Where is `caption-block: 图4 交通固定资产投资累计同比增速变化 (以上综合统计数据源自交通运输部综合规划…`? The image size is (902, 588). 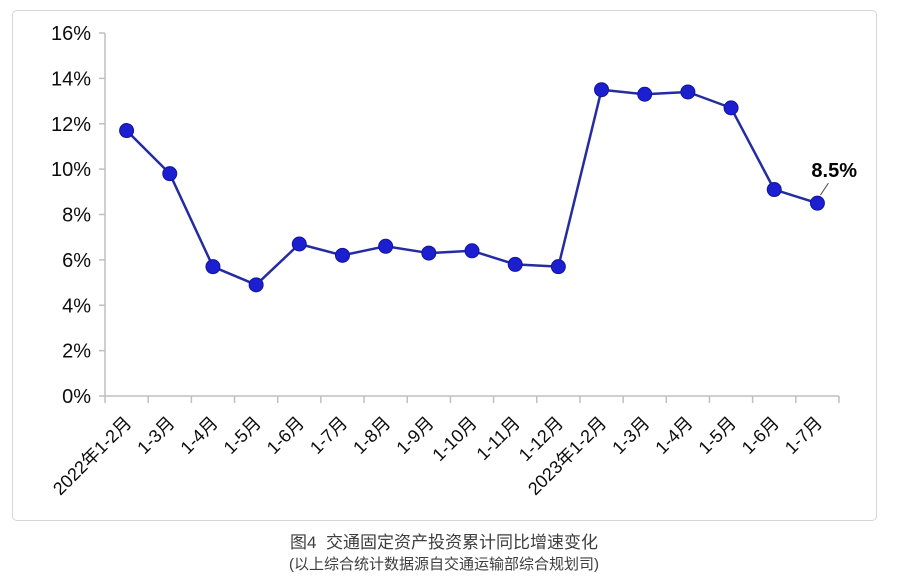 caption-block: 图4 交通固定资产投资累计同比增速变化 (以上综合统计数据源自交通运输部综合规划… is located at coordinates (444, 553).